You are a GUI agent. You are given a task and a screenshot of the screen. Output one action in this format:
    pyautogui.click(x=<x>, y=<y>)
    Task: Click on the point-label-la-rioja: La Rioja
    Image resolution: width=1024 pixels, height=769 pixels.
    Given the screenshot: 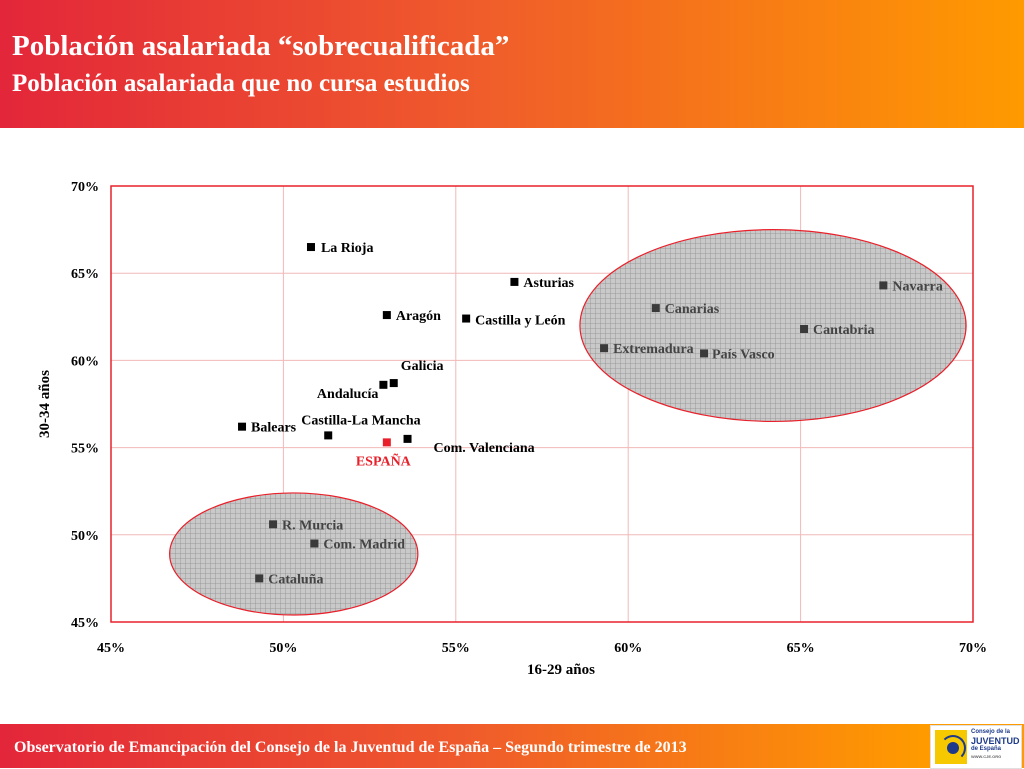 What is the action you would take?
    pyautogui.click(x=347, y=248)
    